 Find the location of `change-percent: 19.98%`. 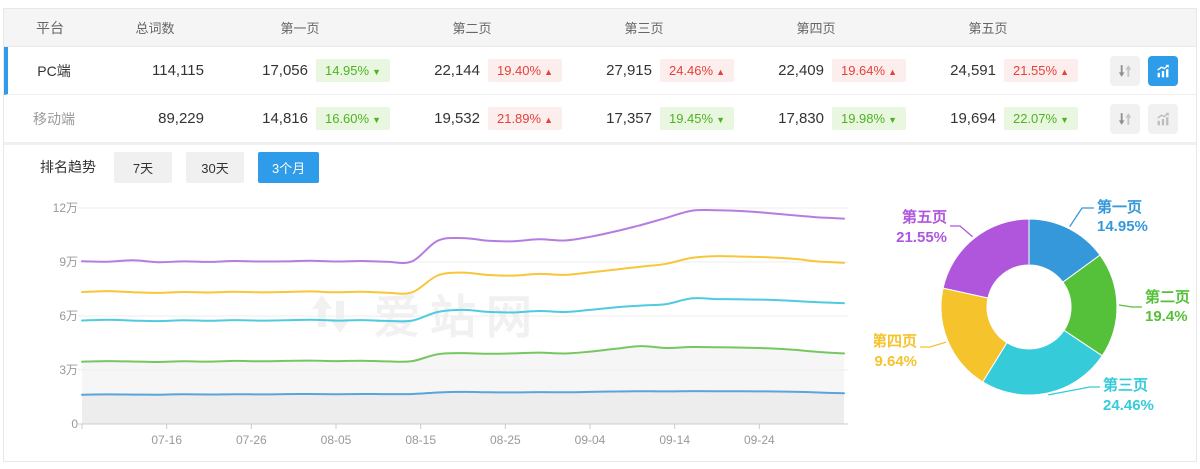

change-percent: 19.98% is located at coordinates (863, 118).